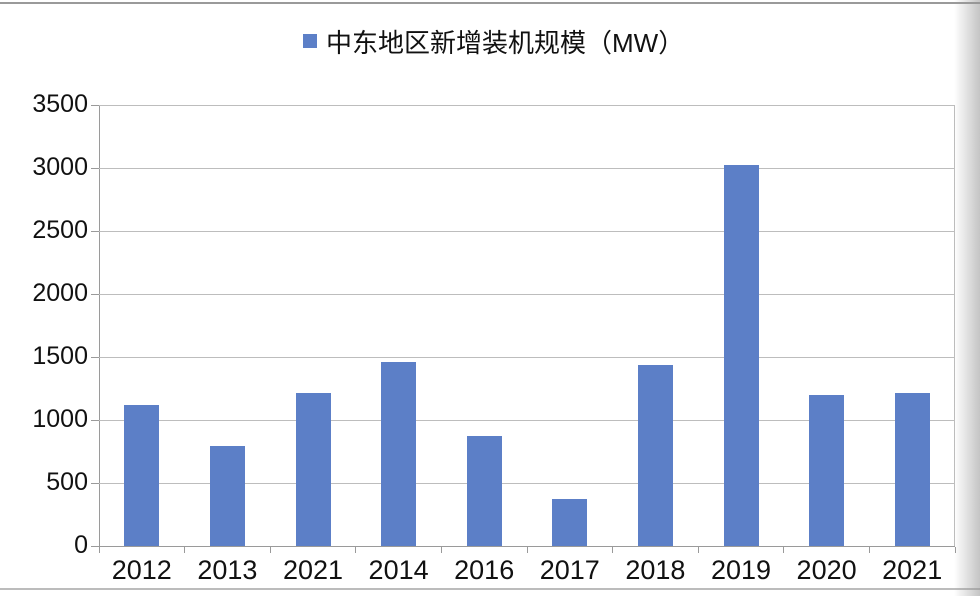 The width and height of the screenshot is (980, 596). I want to click on x-axis-line, so click(527, 546).